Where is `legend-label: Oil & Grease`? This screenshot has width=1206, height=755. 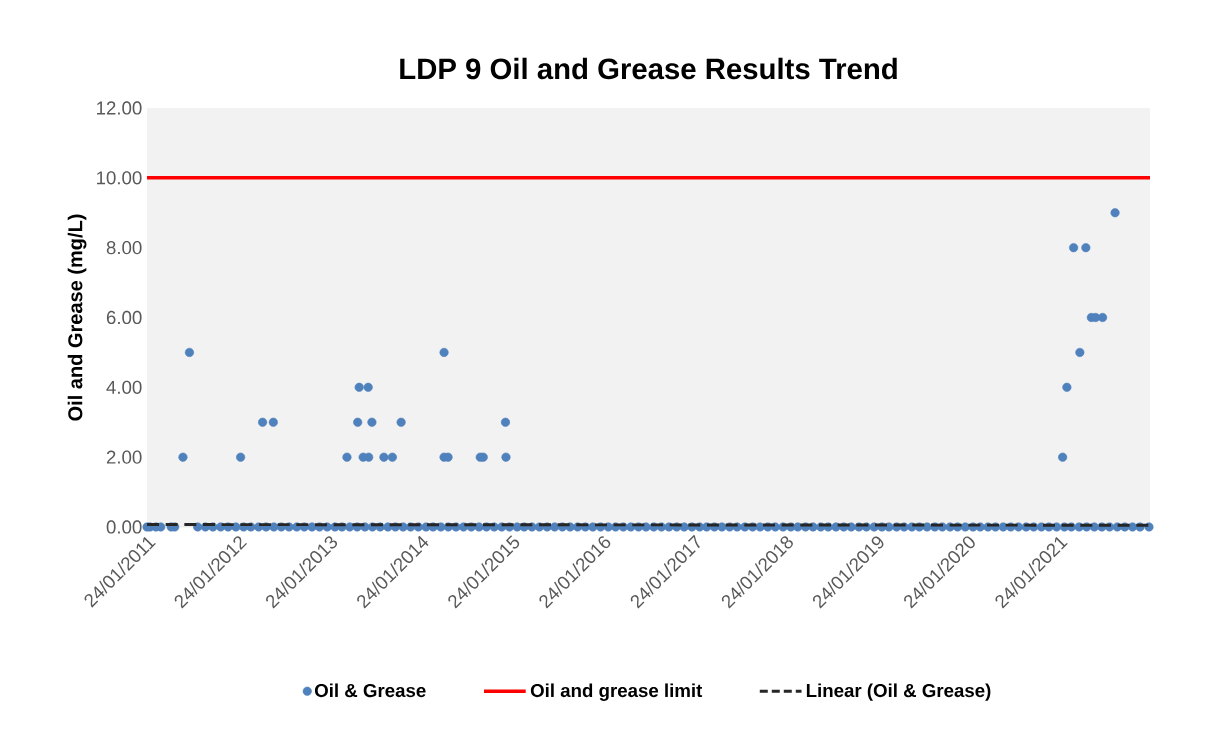
legend-label: Oil & Grease is located at coordinates (370, 690).